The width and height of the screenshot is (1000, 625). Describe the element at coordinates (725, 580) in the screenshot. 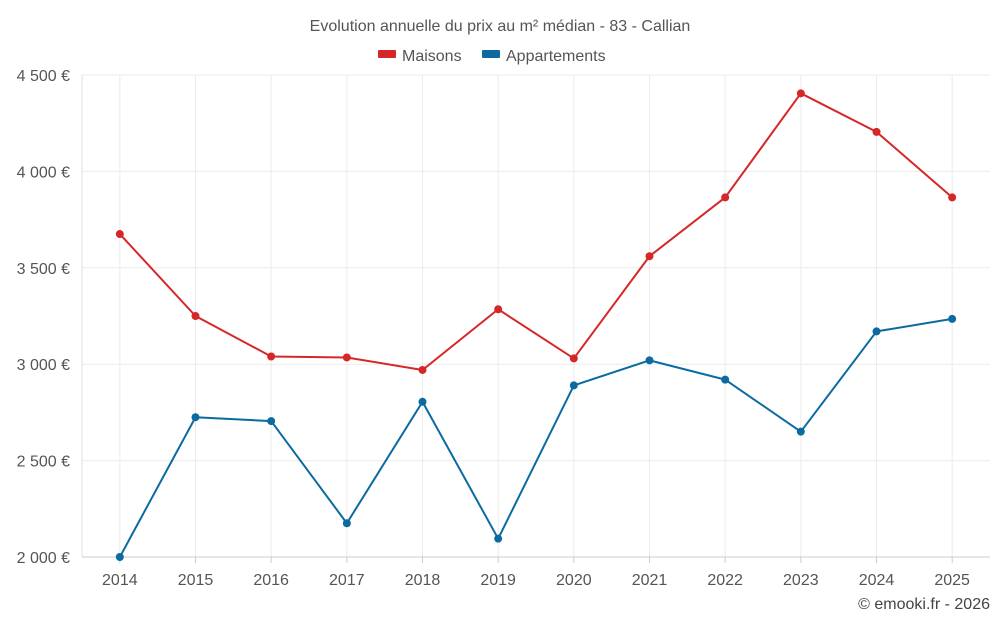

I see `x-tick-label: 2022` at that location.